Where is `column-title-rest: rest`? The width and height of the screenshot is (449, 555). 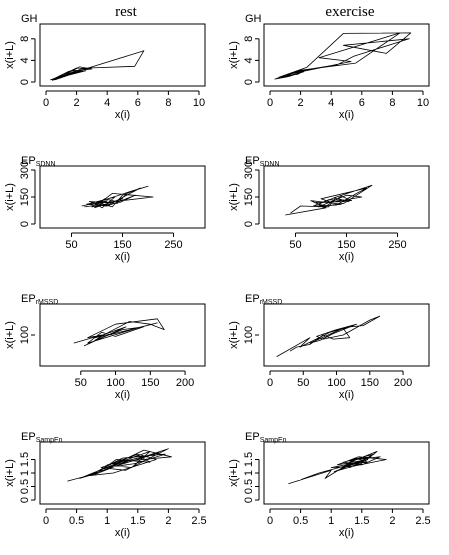 column-title-rest: rest is located at coordinates (126, 12).